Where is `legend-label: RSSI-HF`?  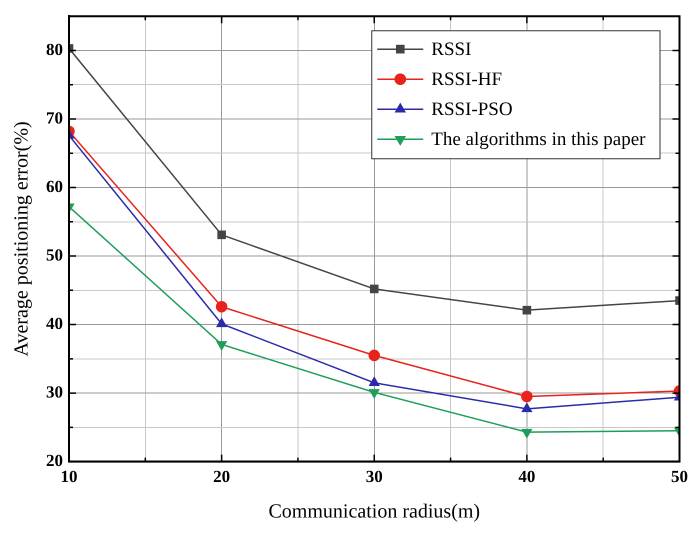
legend-label: RSSI-HF is located at coordinates (466, 79).